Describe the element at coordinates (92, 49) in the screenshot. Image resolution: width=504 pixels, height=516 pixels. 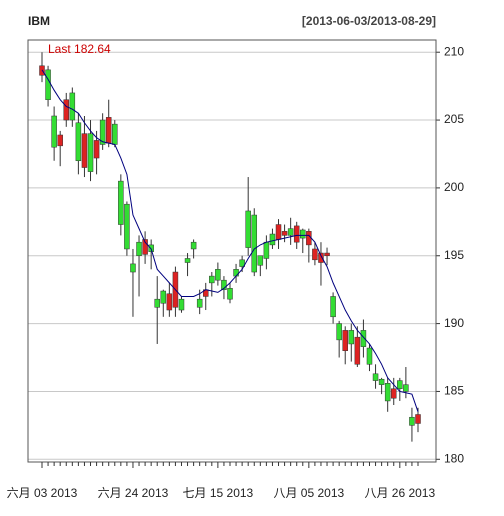
I see `last-number: 182.64` at that location.